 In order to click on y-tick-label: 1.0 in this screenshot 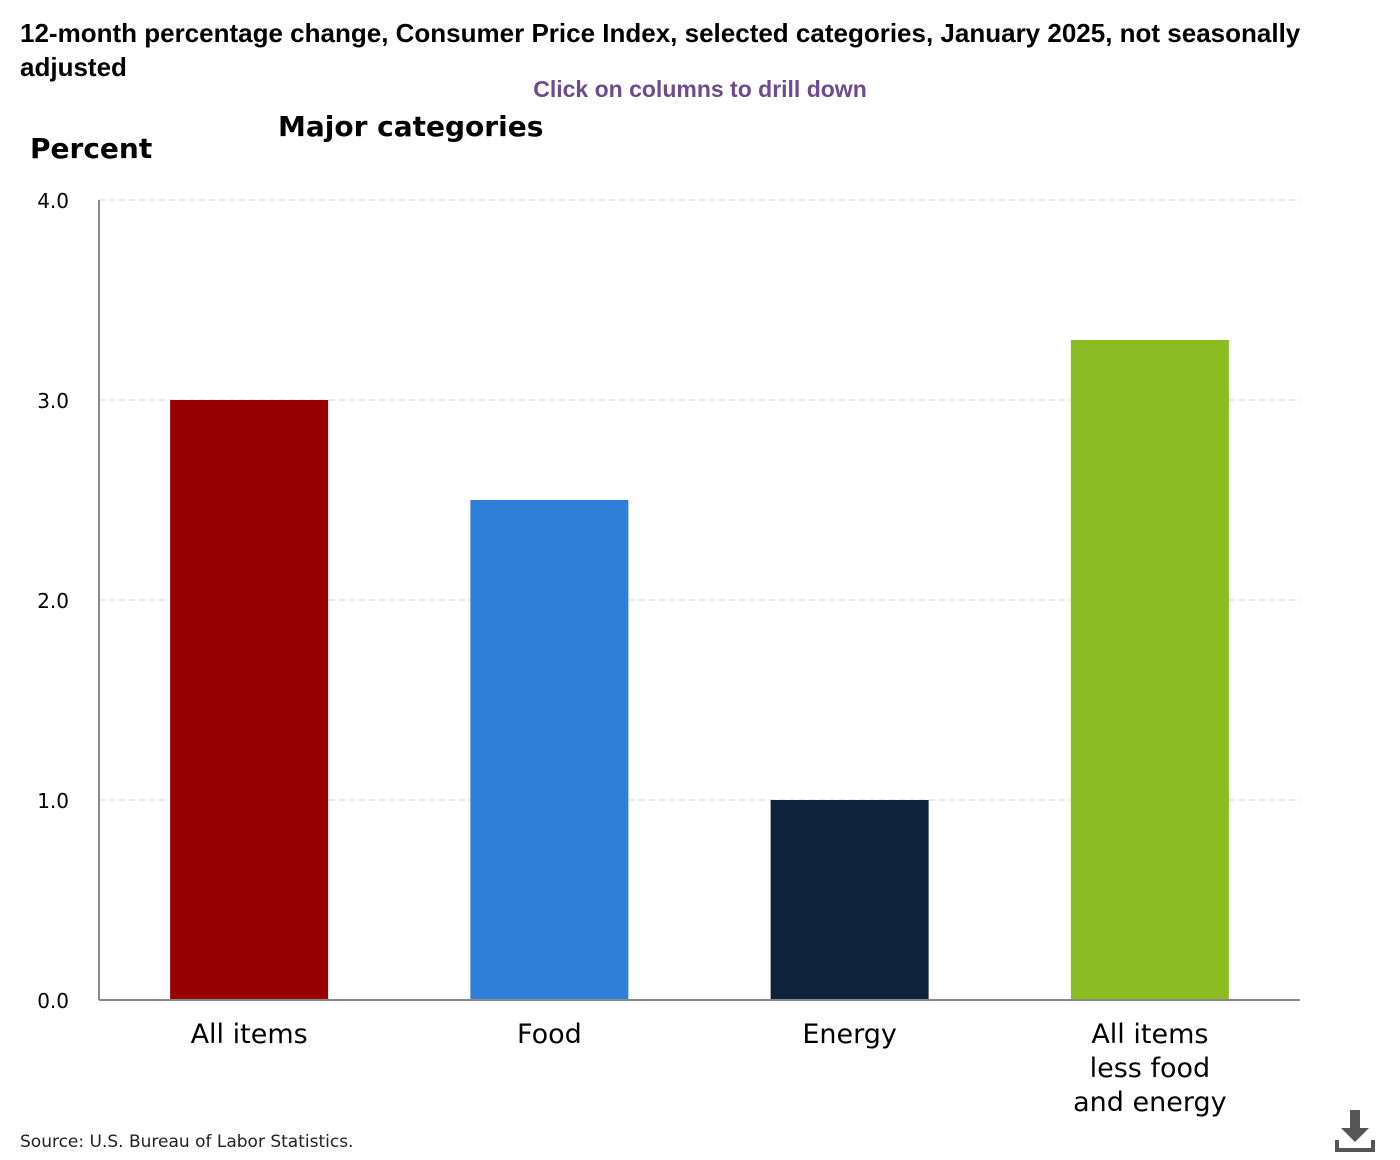, I will do `click(53, 801)`.